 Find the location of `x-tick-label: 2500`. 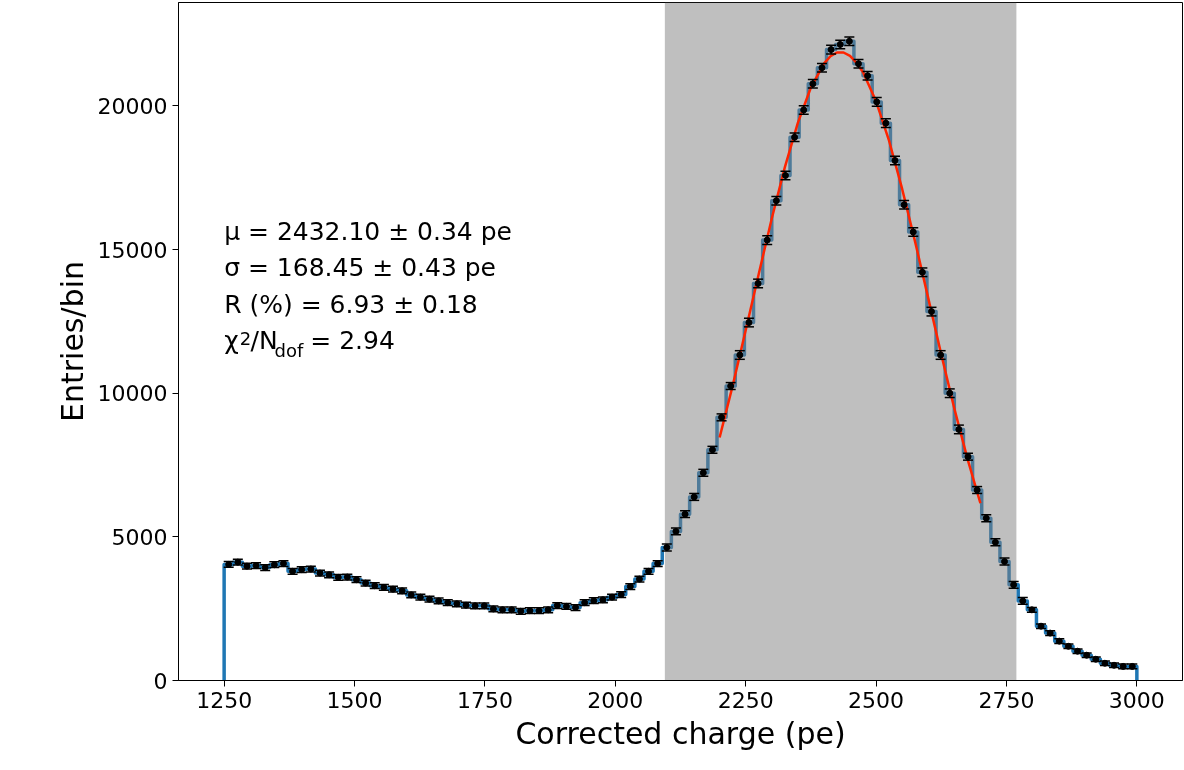

x-tick-label: 2500 is located at coordinates (876, 700).